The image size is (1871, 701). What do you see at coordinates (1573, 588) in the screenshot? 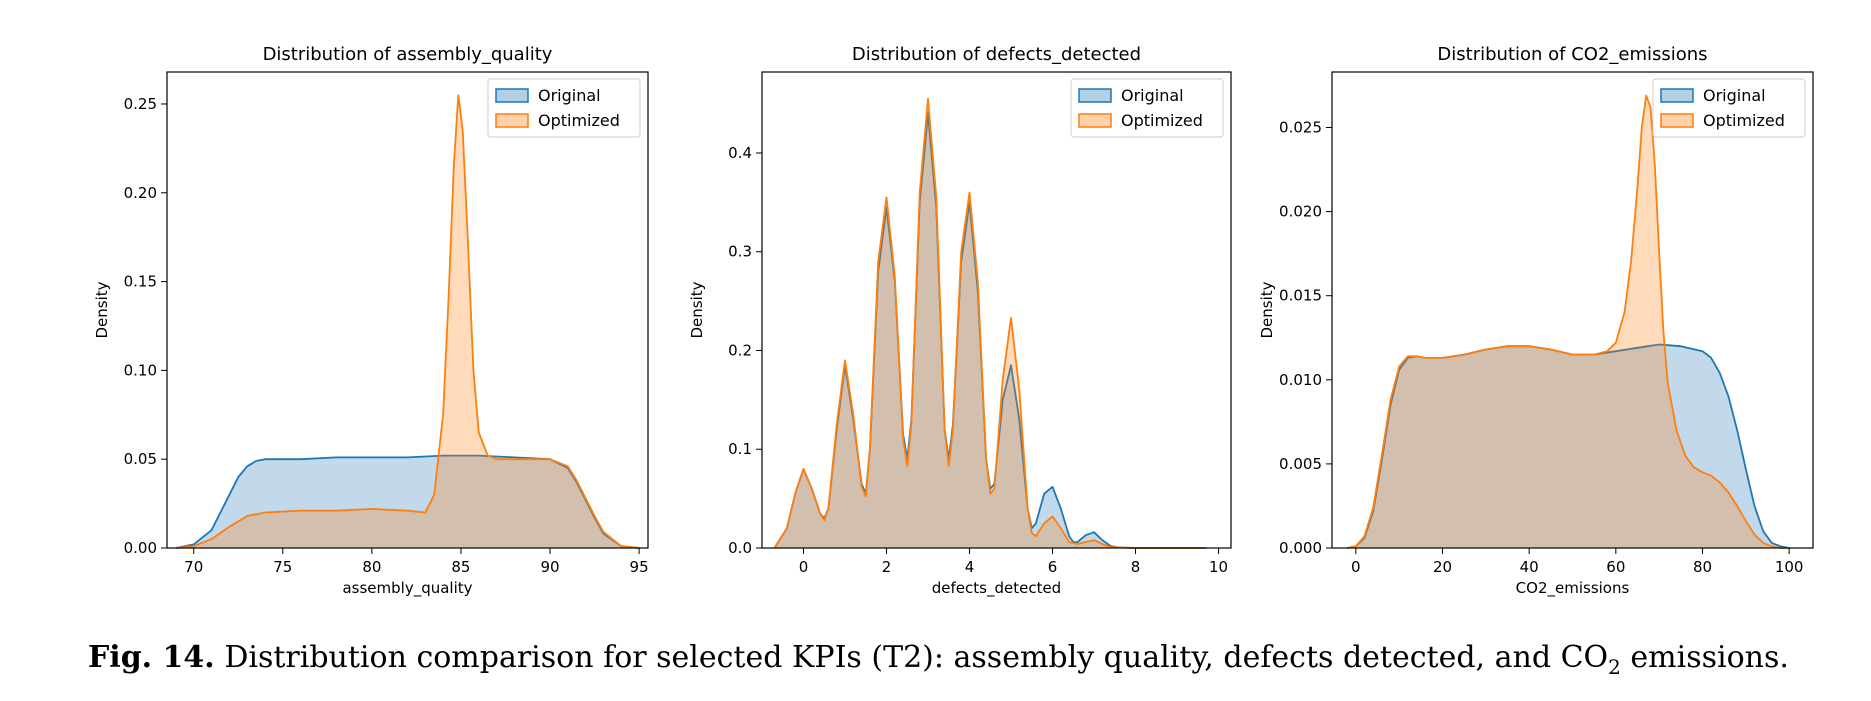
I see `x-axis-label: CO2_emissions` at bounding box center [1573, 588].